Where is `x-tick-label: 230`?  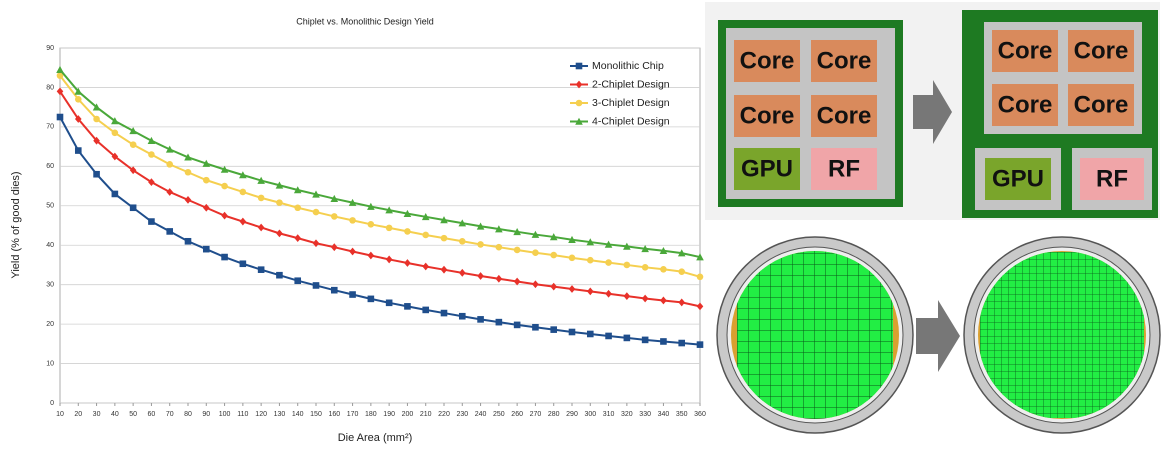 x-tick-label: 230 is located at coordinates (462, 414).